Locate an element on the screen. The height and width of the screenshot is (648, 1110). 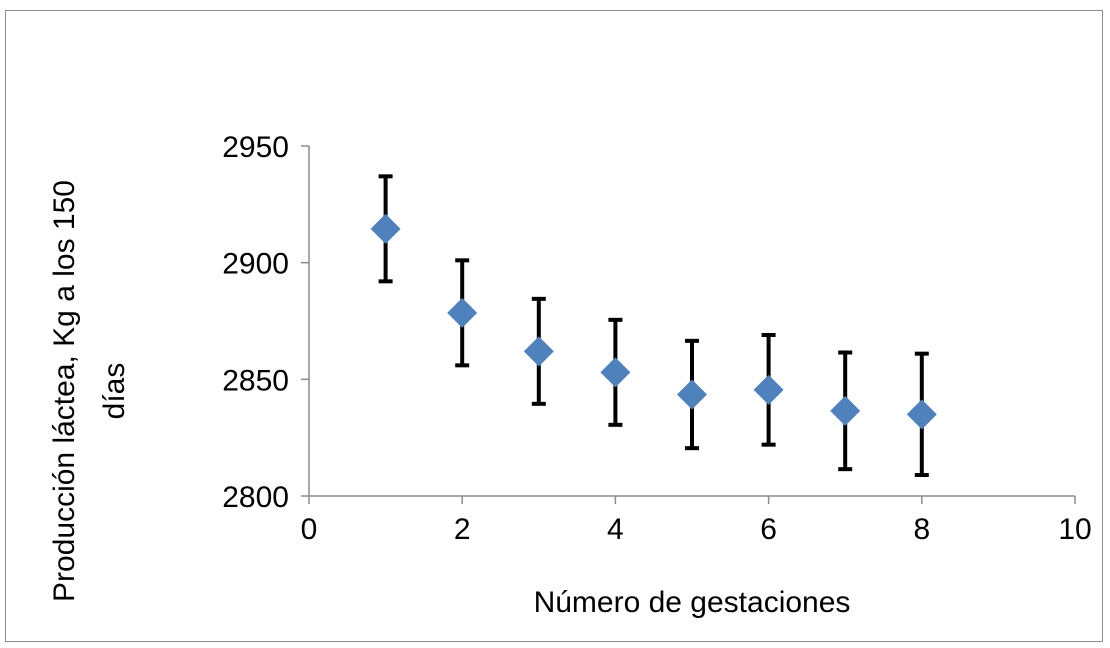
y-axis-title-line-1: Producción láctea, Kg a los 150 is located at coordinates (64, 391).